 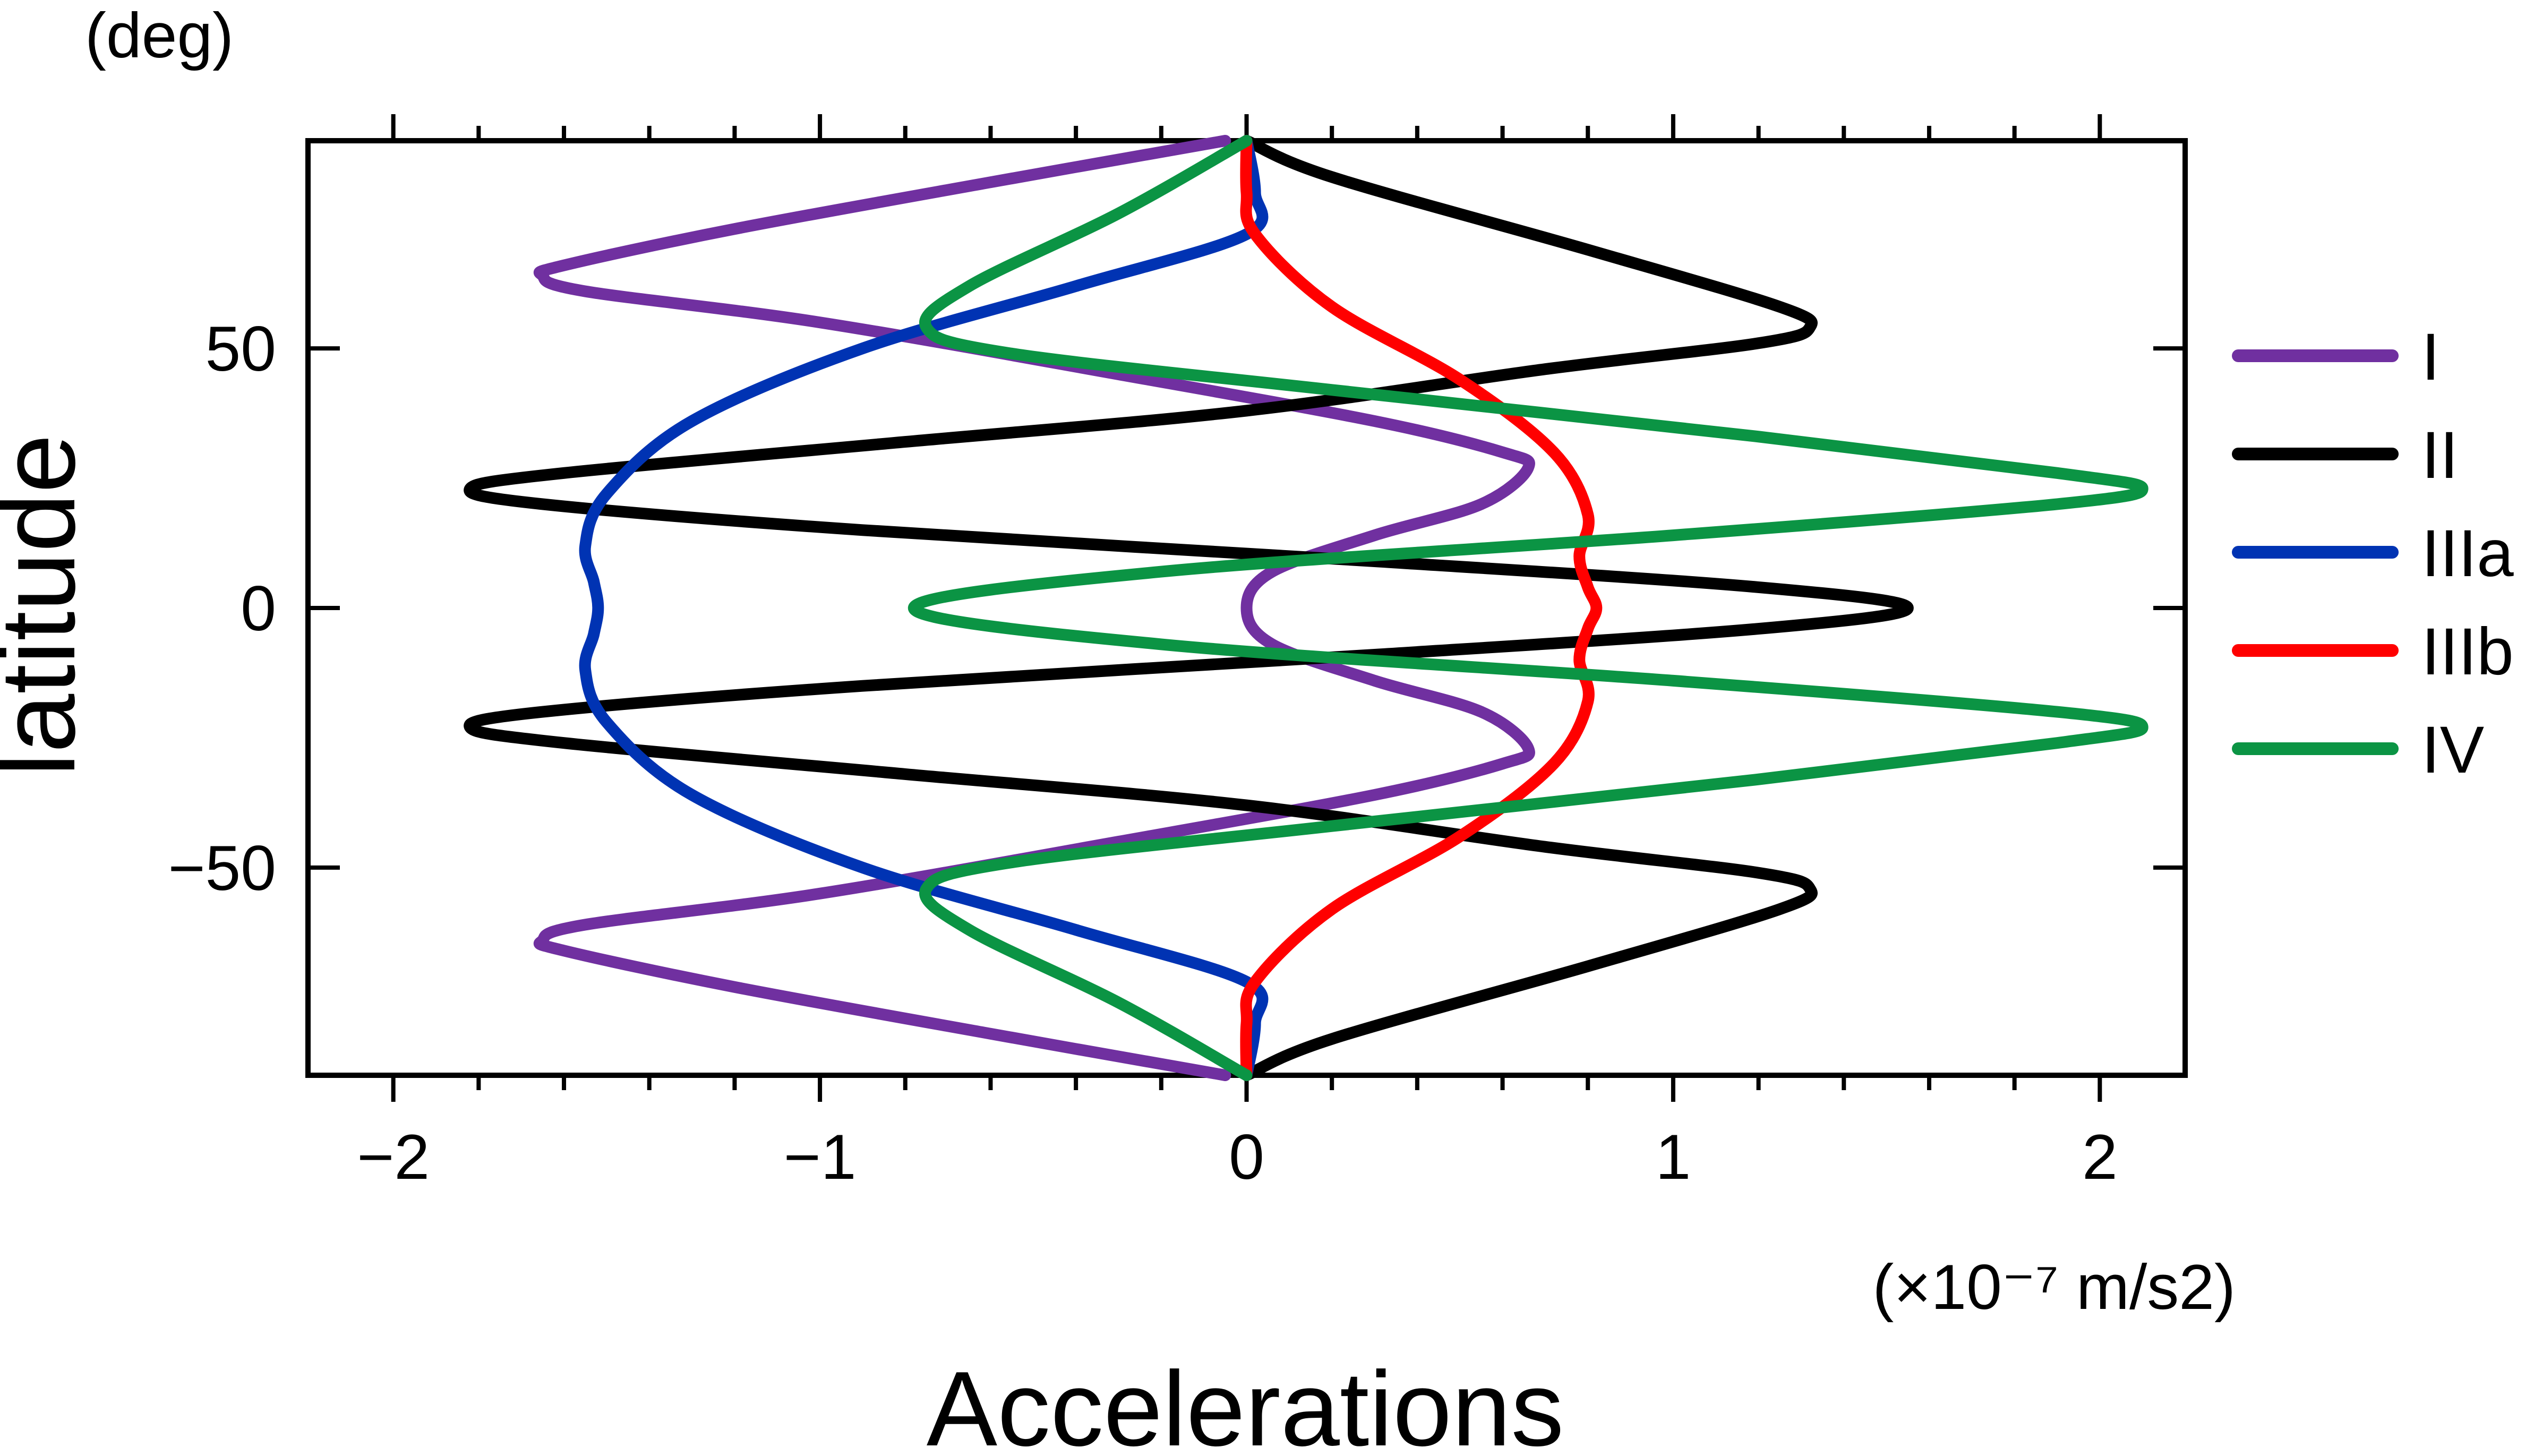 What do you see at coordinates (393, 1157) in the screenshot?
I see `x-tick-label: −2` at bounding box center [393, 1157].